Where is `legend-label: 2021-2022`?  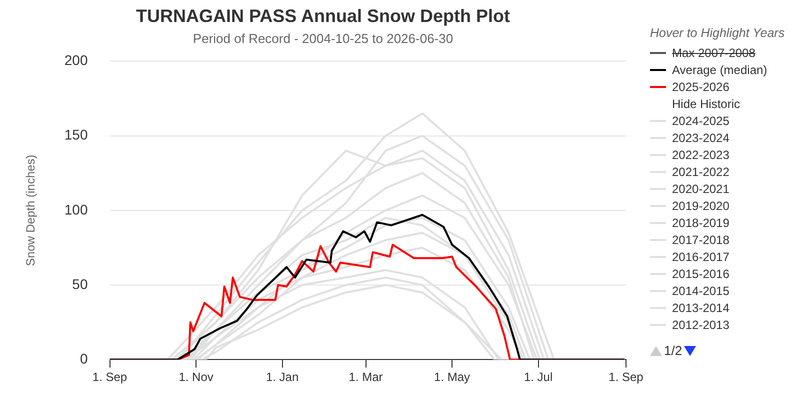
legend-label: 2021-2022 is located at coordinates (701, 171).